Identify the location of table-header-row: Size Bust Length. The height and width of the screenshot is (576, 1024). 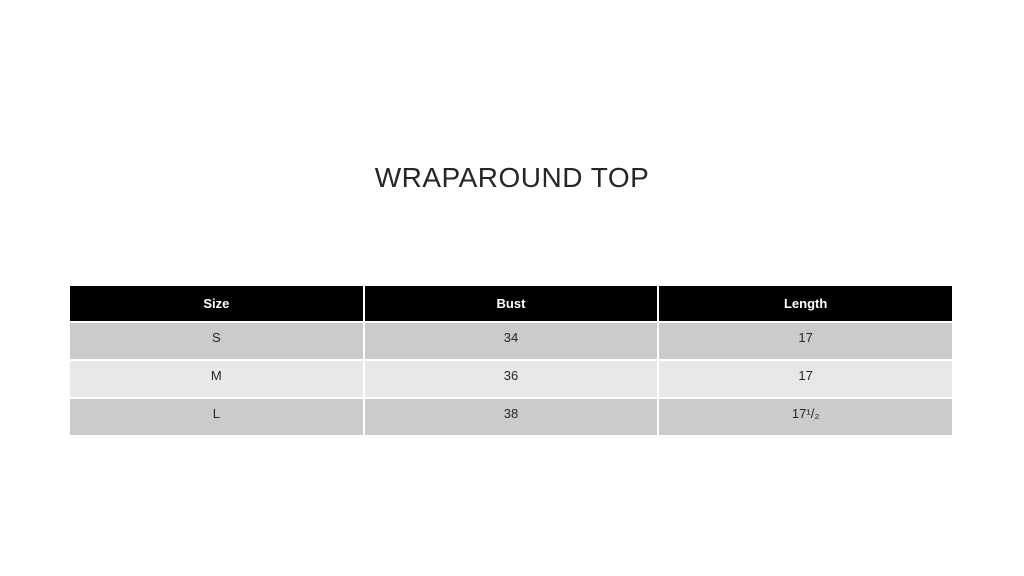
(511, 303).